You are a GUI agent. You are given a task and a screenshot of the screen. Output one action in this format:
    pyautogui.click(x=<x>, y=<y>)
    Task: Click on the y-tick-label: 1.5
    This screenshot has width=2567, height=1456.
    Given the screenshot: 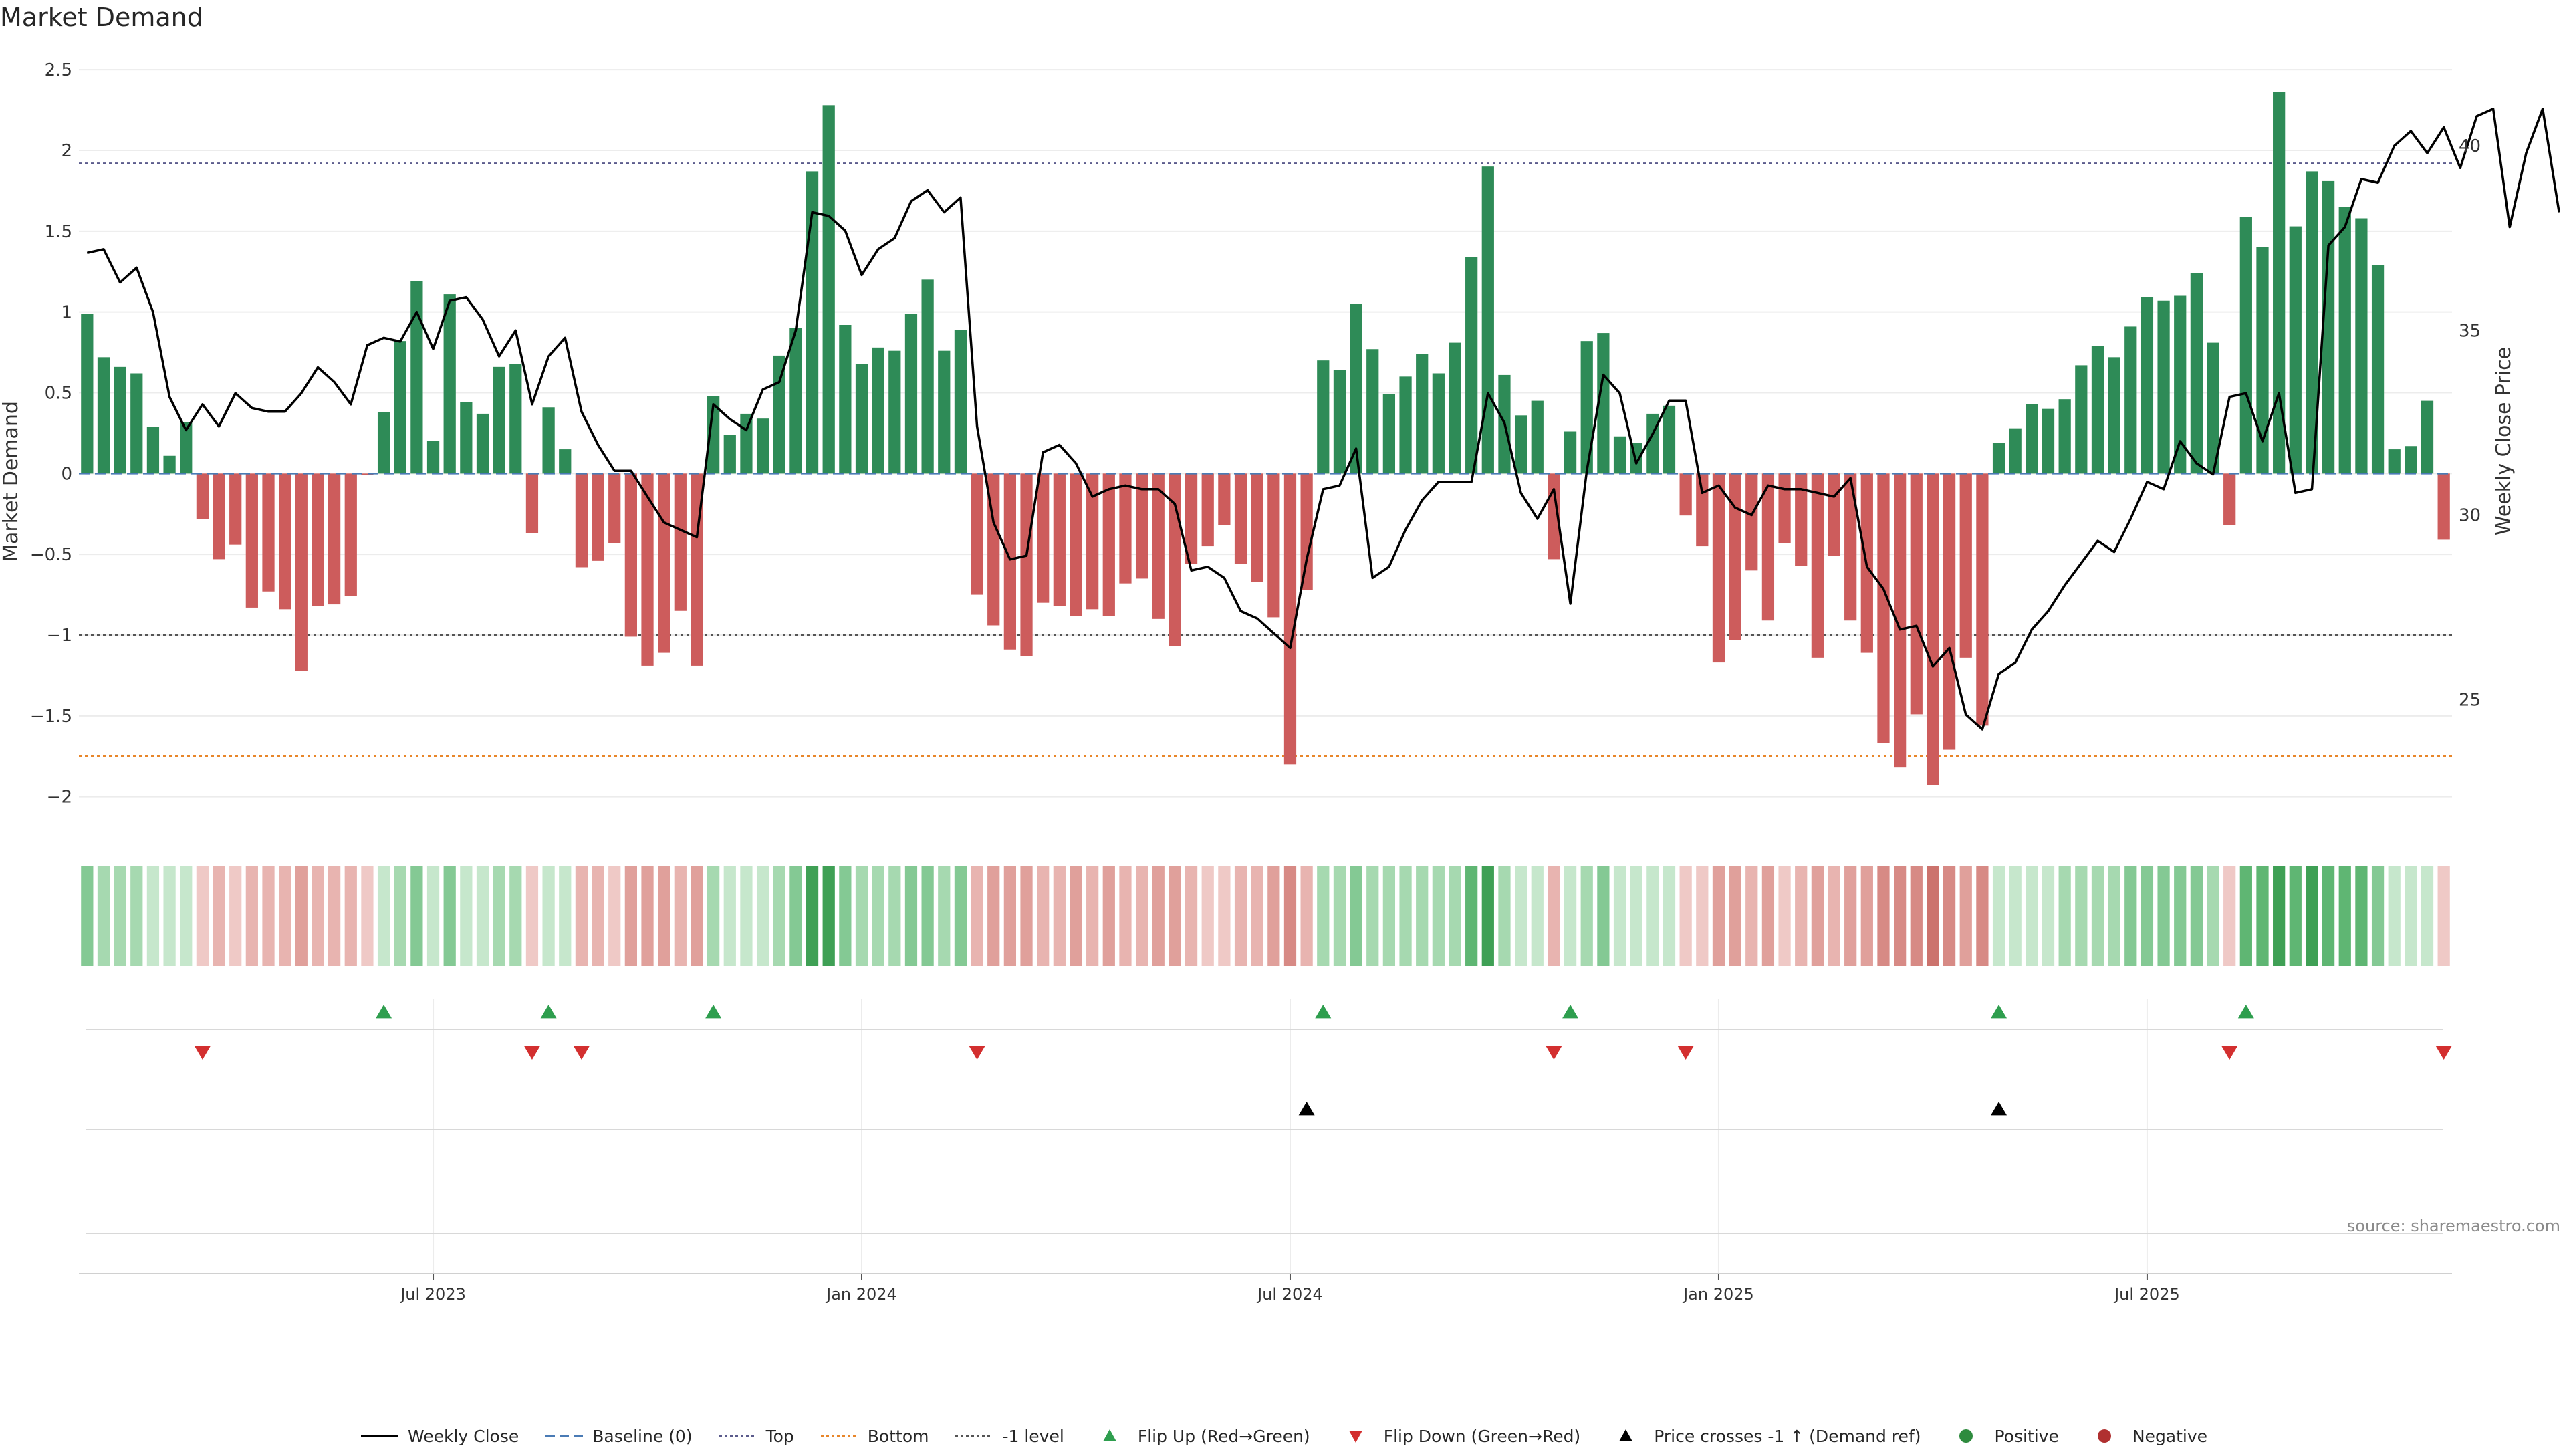 What is the action you would take?
    pyautogui.click(x=58, y=232)
    